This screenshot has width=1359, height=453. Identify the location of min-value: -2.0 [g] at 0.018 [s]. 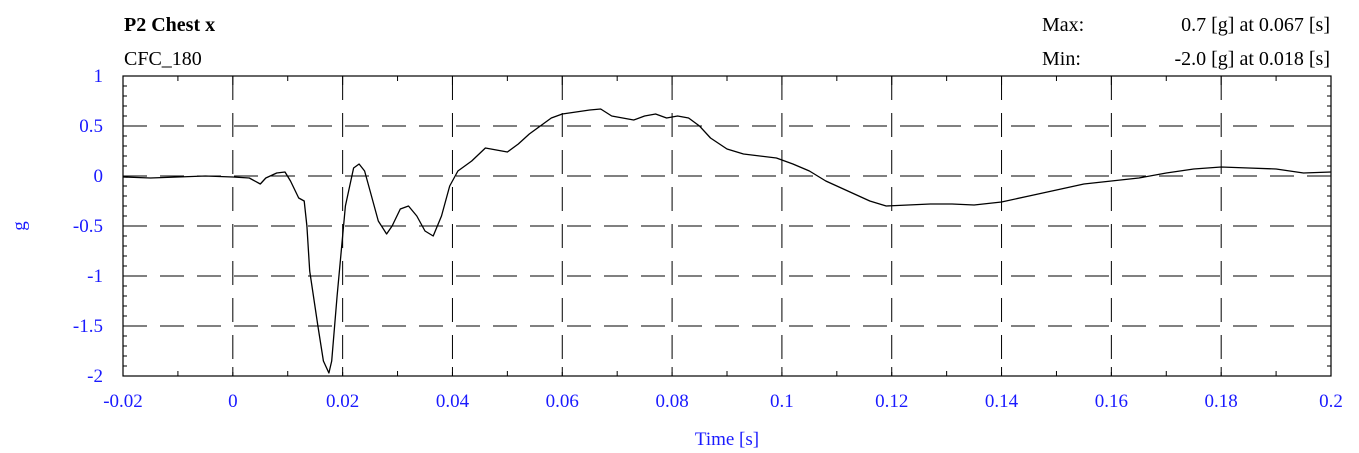
(1252, 59).